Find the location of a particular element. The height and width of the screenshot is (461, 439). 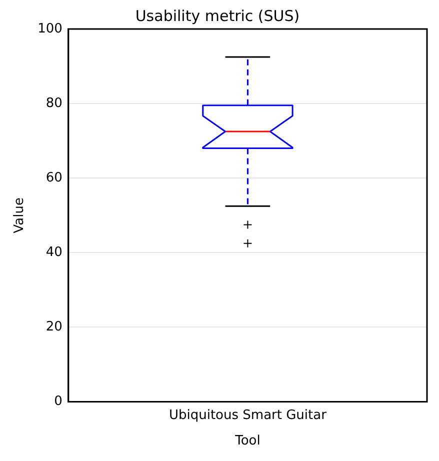

y-tick-label: 80 is located at coordinates (54, 103).